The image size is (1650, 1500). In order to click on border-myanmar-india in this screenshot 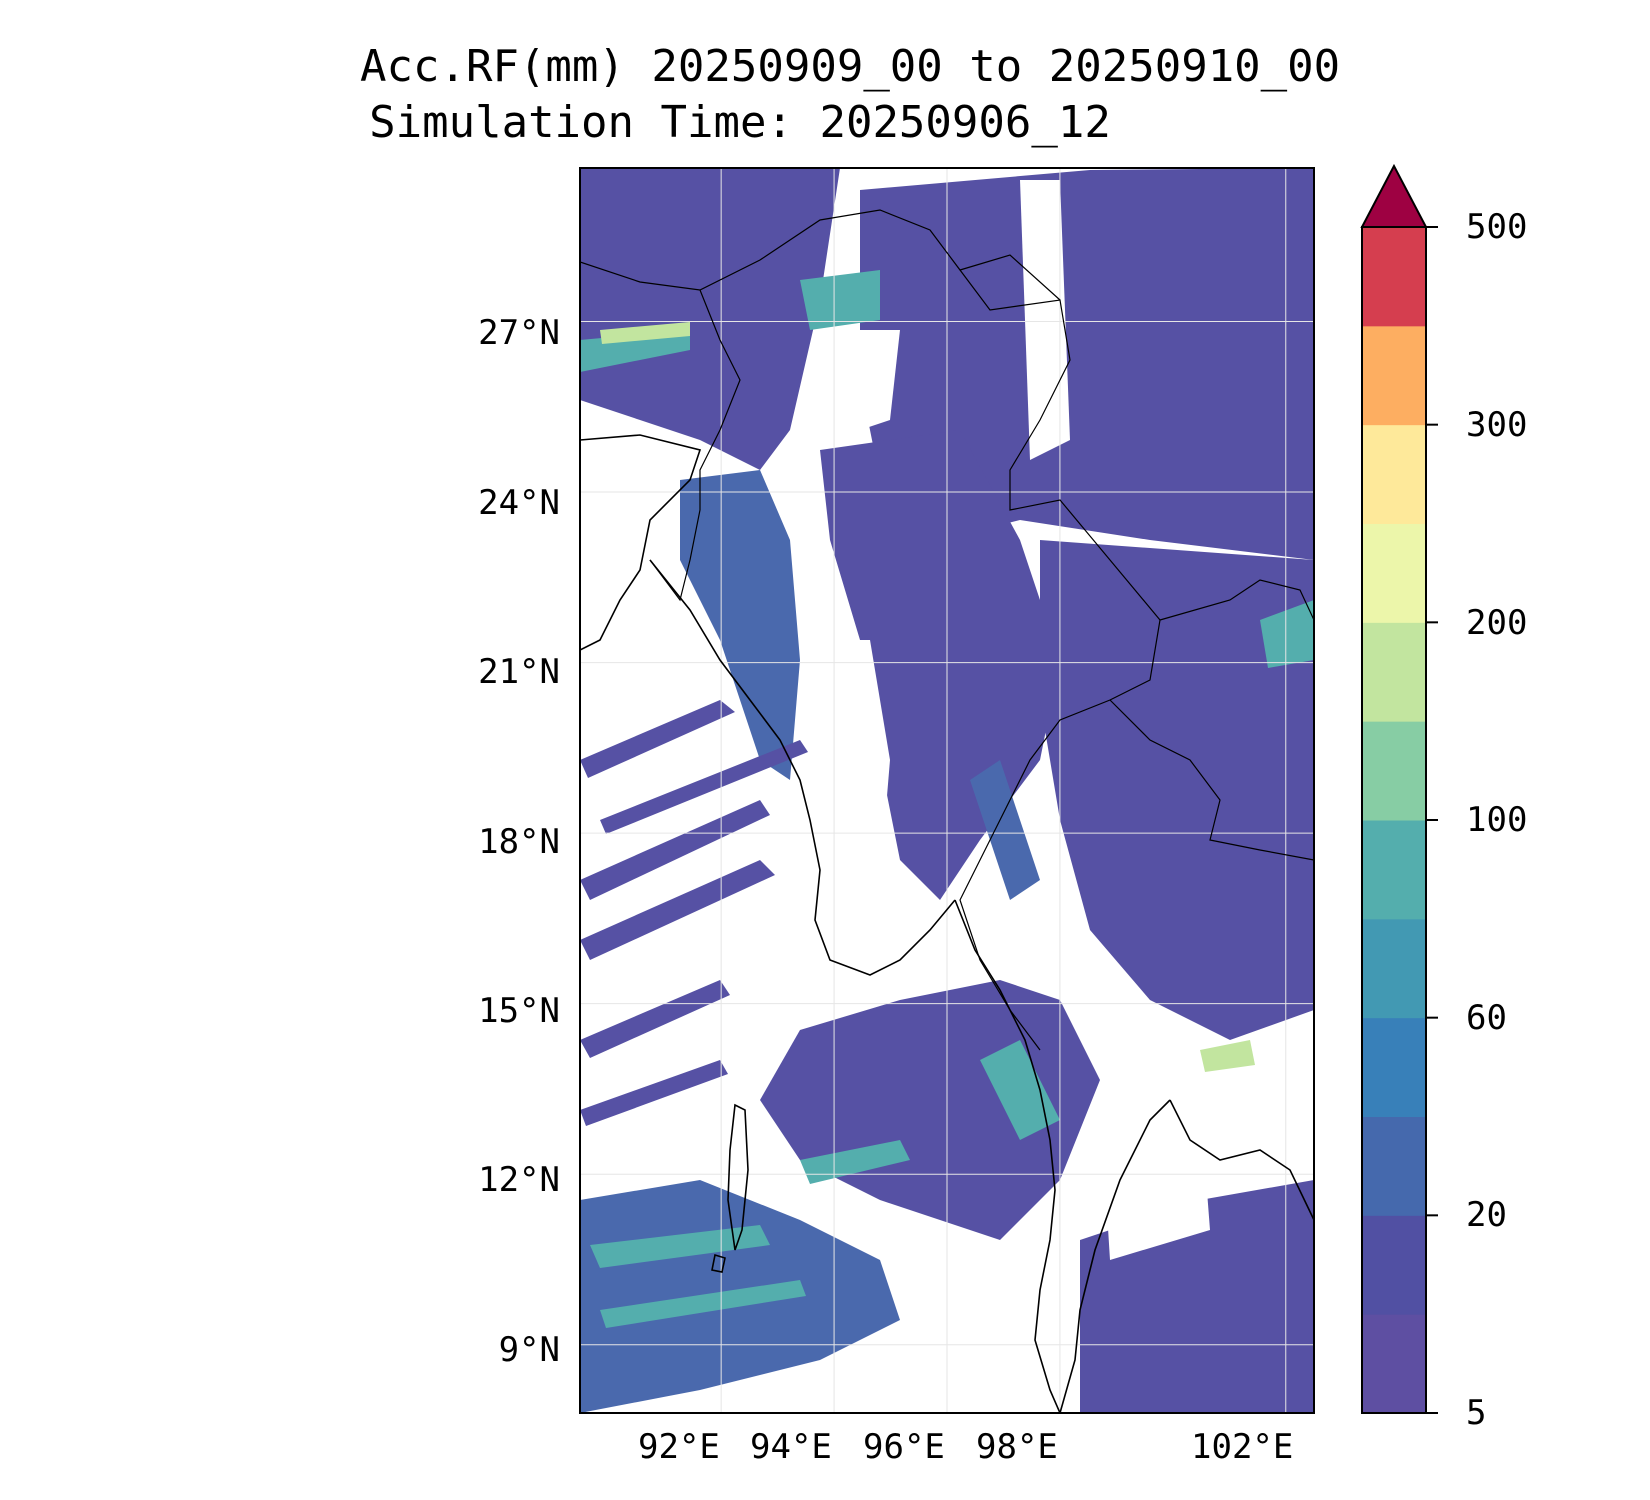, I will do `click(695, 445)`.